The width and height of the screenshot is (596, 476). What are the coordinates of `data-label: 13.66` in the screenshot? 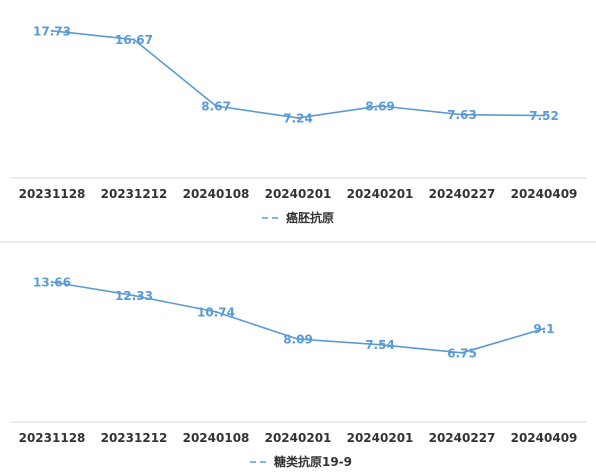 It's located at (52, 283).